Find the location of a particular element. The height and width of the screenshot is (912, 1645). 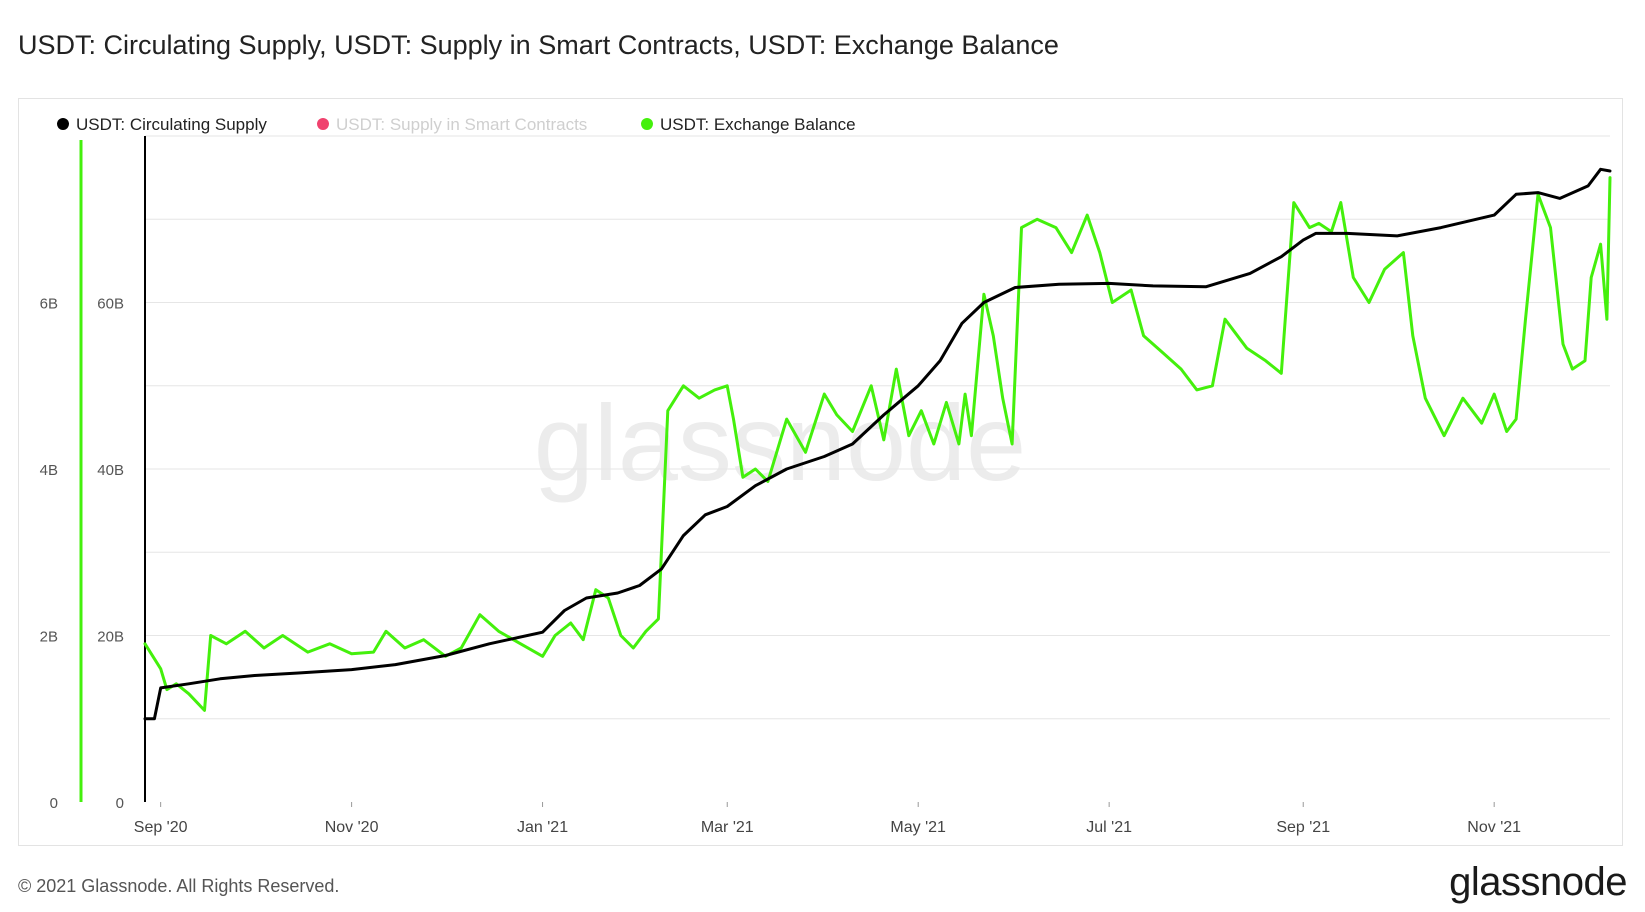

exchange-axis-tick-label: 0 is located at coordinates (54, 803).